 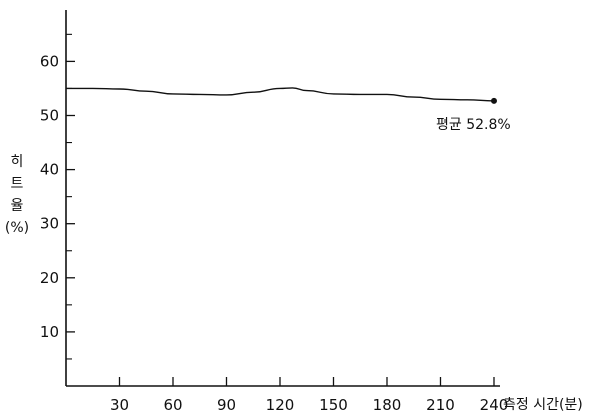 What do you see at coordinates (473, 125) in the screenshot?
I see `average-annotation: 평균 52.8%` at bounding box center [473, 125].